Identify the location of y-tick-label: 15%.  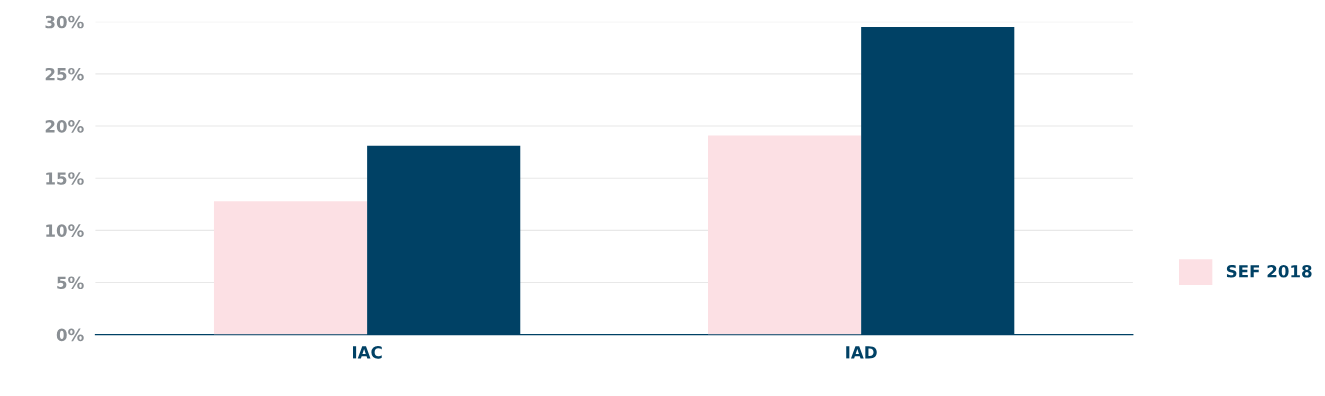
(65, 178).